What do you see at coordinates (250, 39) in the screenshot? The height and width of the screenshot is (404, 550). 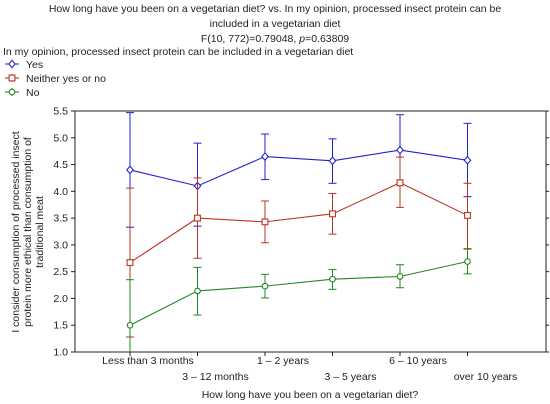 I see `stat-prefix: F(10, 772)=0.79048,` at bounding box center [250, 39].